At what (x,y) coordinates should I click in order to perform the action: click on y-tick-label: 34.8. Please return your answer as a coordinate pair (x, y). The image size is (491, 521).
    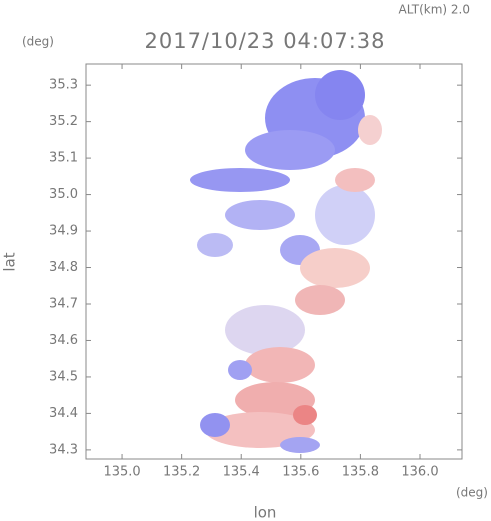
    Looking at the image, I should click on (63, 267).